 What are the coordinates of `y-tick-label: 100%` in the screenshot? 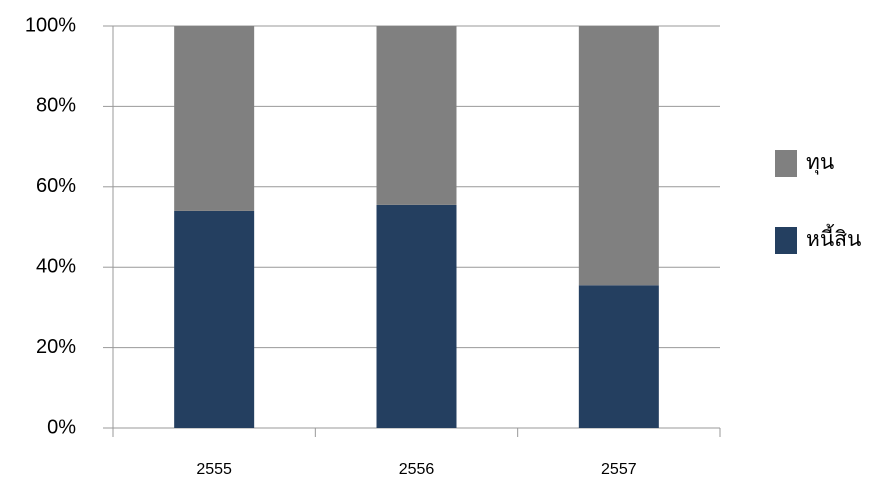 It's located at (50, 25).